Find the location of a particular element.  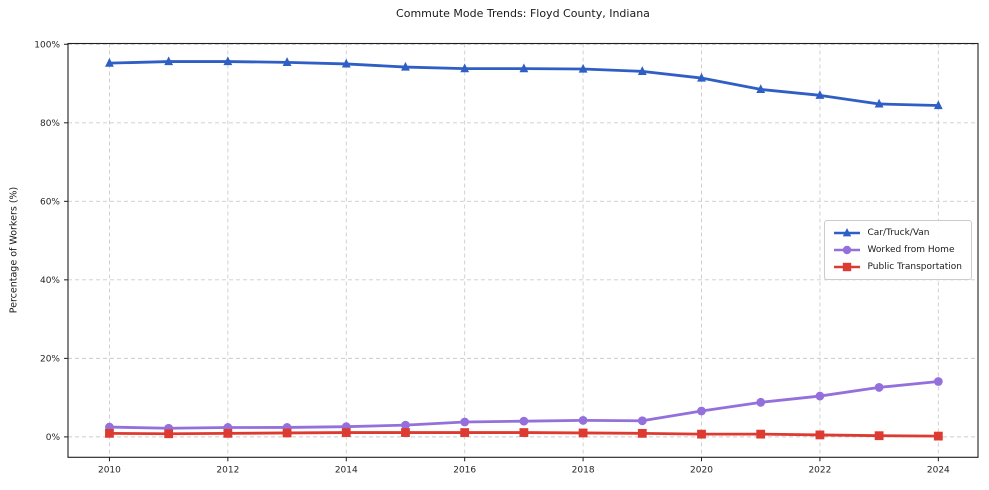

series-public-transportation is located at coordinates (524, 434).